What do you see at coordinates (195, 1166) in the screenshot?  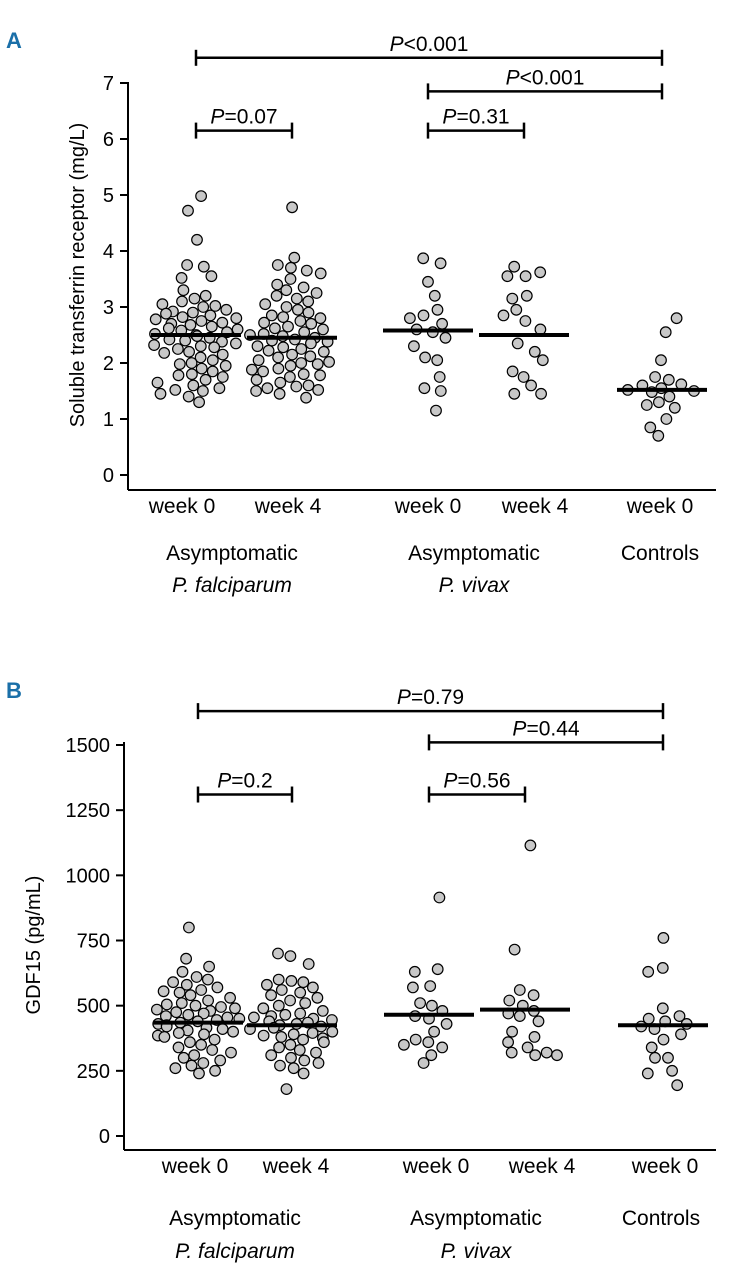 I see `panel-b-category-1: week 0` at bounding box center [195, 1166].